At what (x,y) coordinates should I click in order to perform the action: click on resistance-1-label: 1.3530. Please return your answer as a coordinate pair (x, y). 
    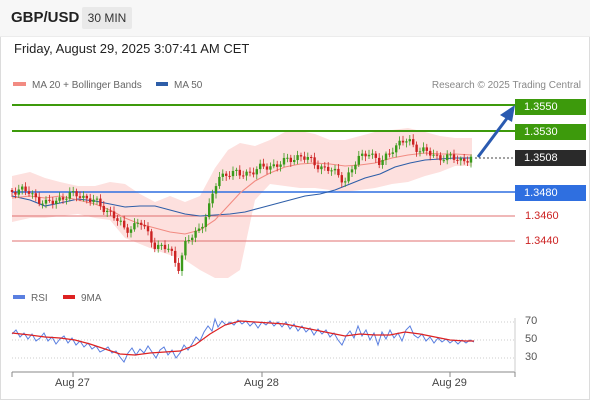
    Looking at the image, I should click on (550, 132).